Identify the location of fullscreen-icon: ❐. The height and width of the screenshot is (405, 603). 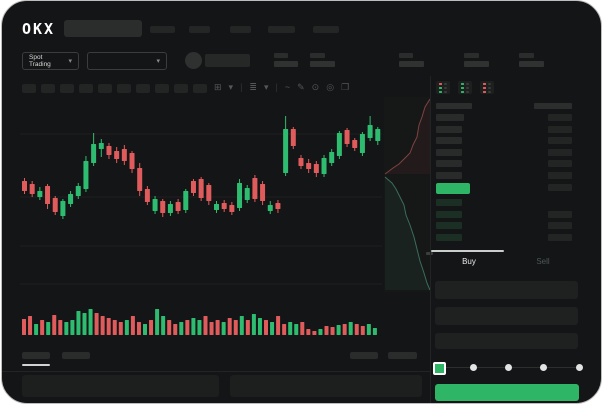
(345, 86).